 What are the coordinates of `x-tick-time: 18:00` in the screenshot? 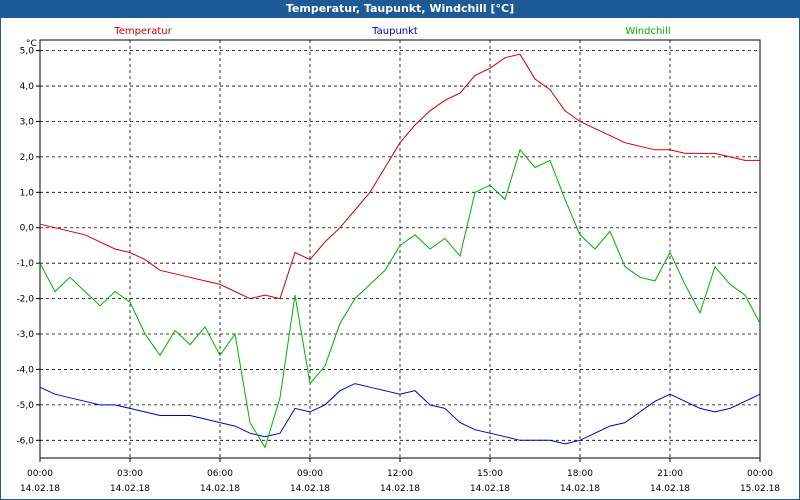 It's located at (580, 474).